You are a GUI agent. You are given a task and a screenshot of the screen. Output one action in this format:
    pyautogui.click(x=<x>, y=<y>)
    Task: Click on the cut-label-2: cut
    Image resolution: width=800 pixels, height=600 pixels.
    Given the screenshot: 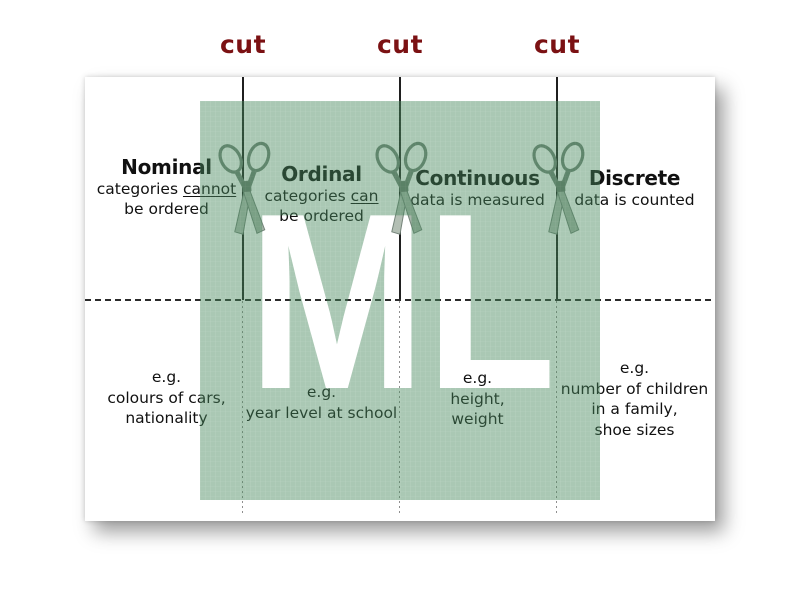 What is the action you would take?
    pyautogui.click(x=400, y=44)
    